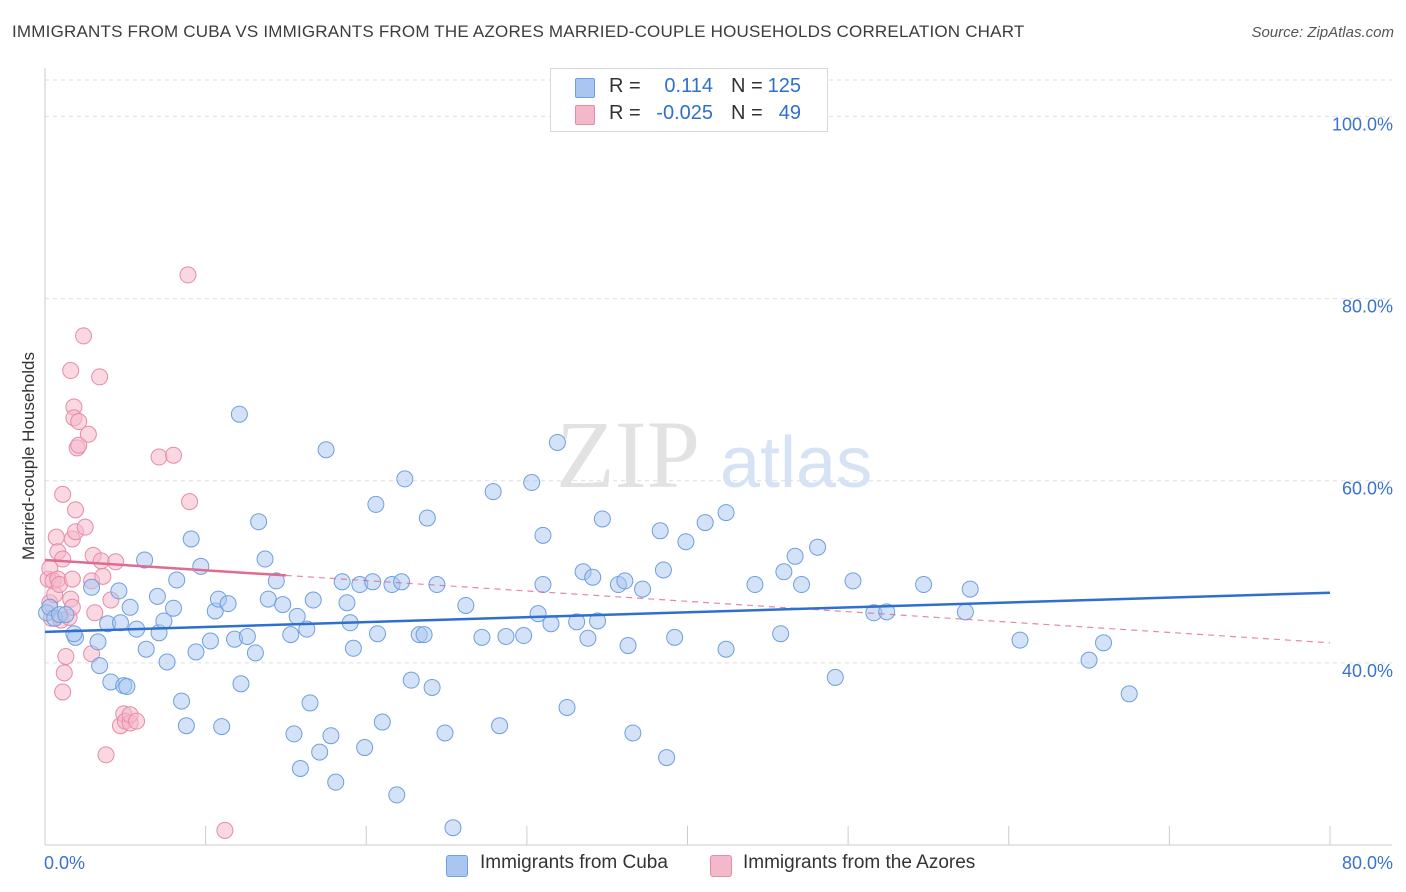  What do you see at coordinates (1367, 489) in the screenshot?
I see `y-tick-label-60: 60.0%` at bounding box center [1367, 489].